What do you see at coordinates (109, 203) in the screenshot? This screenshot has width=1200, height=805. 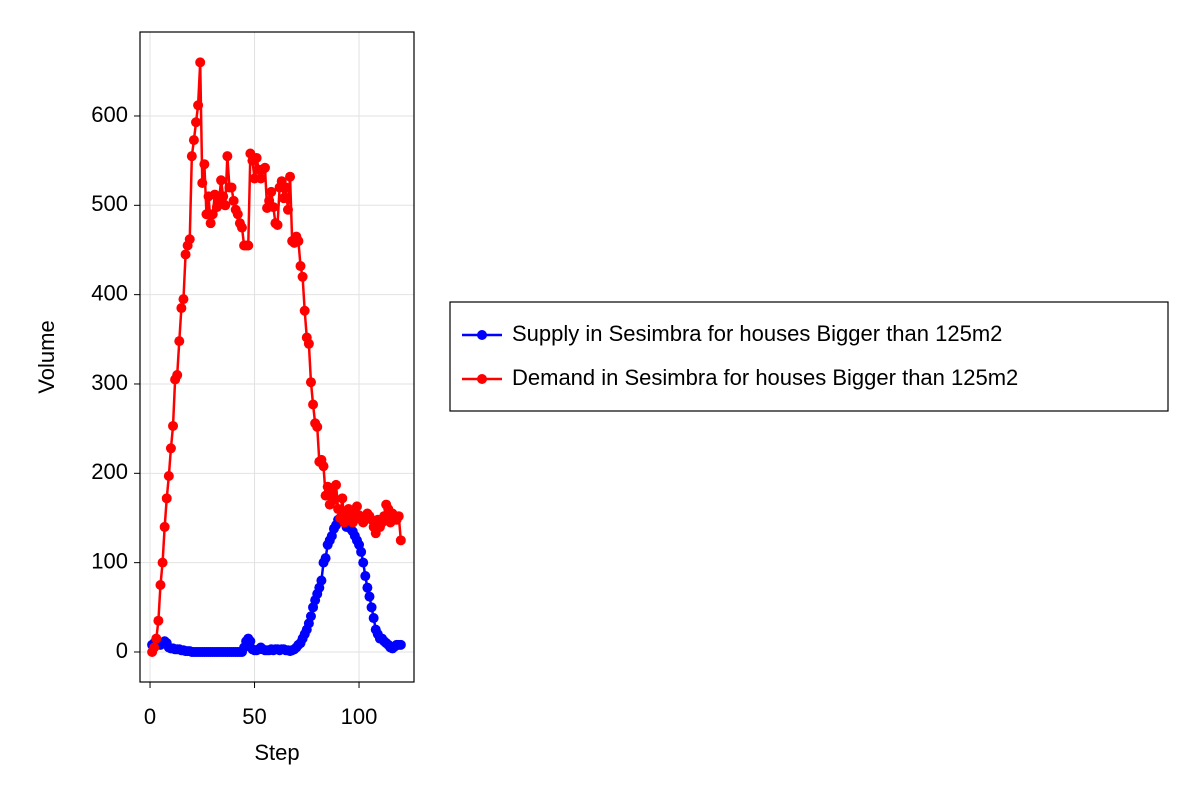 I see `y-tick-label: 500` at bounding box center [109, 203].